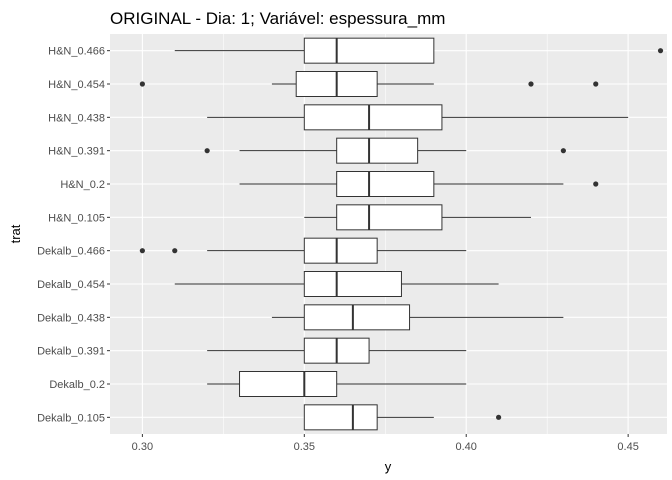 Image resolution: width=672 pixels, height=480 pixels. Describe the element at coordinates (142, 447) in the screenshot. I see `x-tick-label: 0.30` at that location.